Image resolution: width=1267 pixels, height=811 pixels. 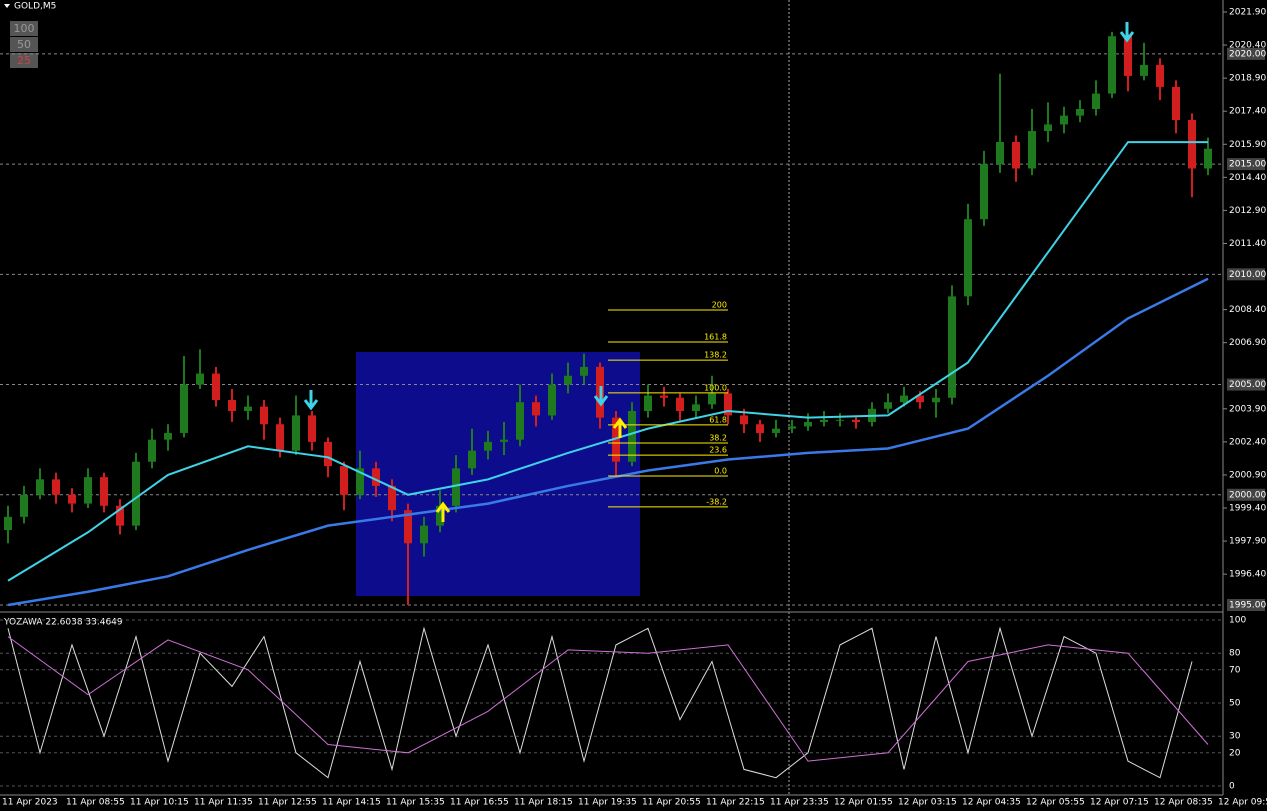 What do you see at coordinates (1247, 112) in the screenshot?
I see `price-tick-label: 2017.40` at bounding box center [1247, 112].